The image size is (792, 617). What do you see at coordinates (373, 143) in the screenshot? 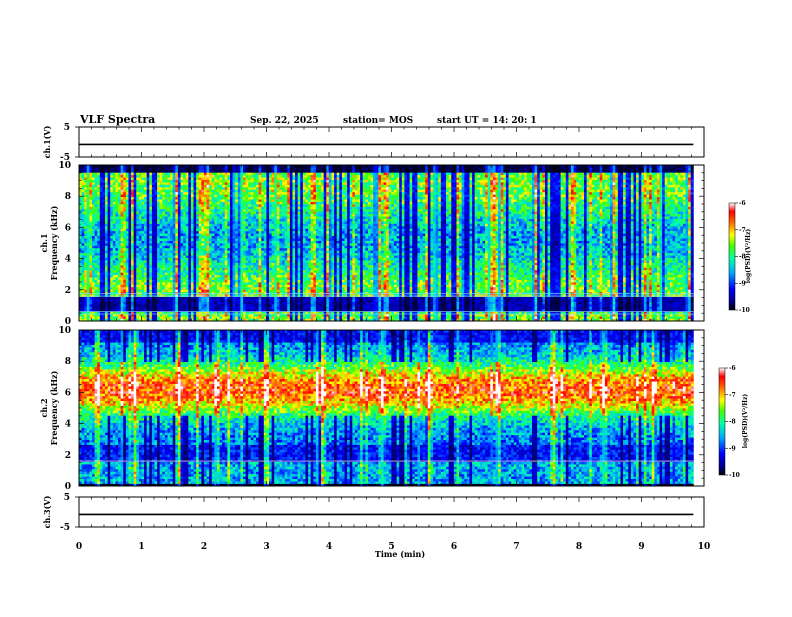
I see `ch1-voltage-panel: 5 -5 ch.1(V)` at bounding box center [373, 143].